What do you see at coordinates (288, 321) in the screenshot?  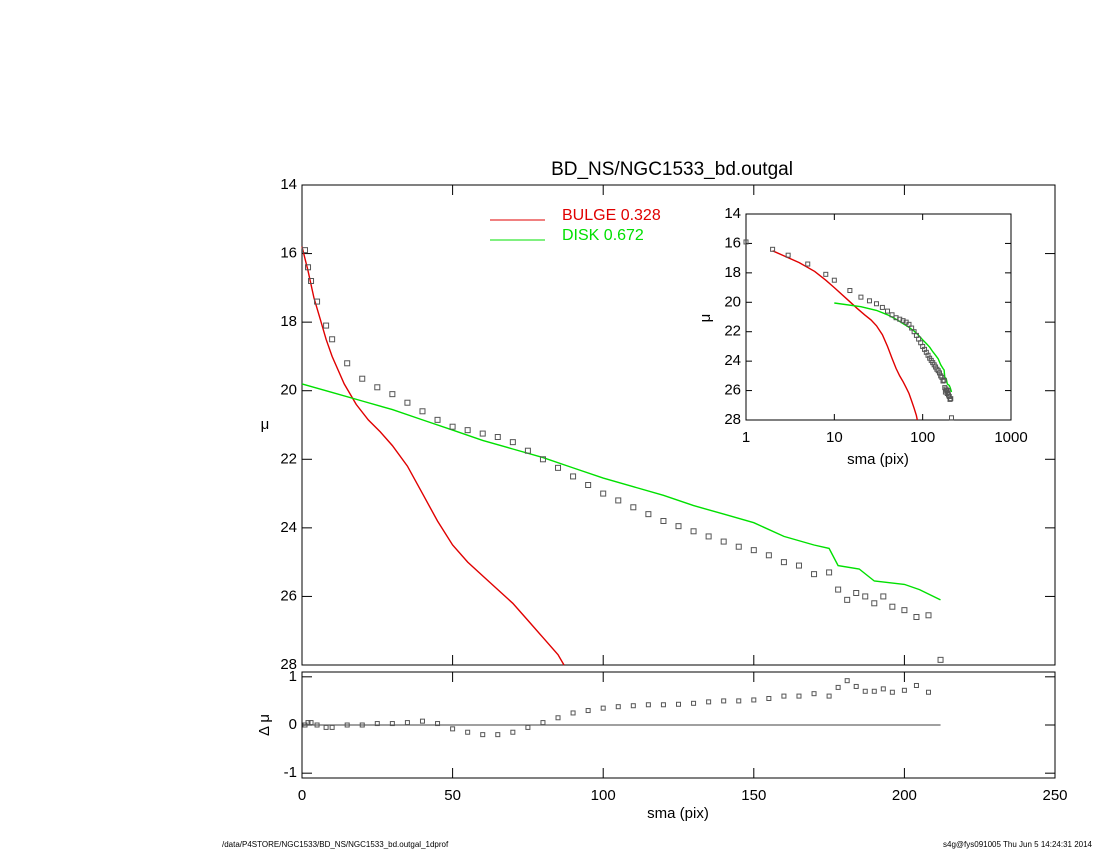 I see `y-tick-label: 18` at bounding box center [288, 321].